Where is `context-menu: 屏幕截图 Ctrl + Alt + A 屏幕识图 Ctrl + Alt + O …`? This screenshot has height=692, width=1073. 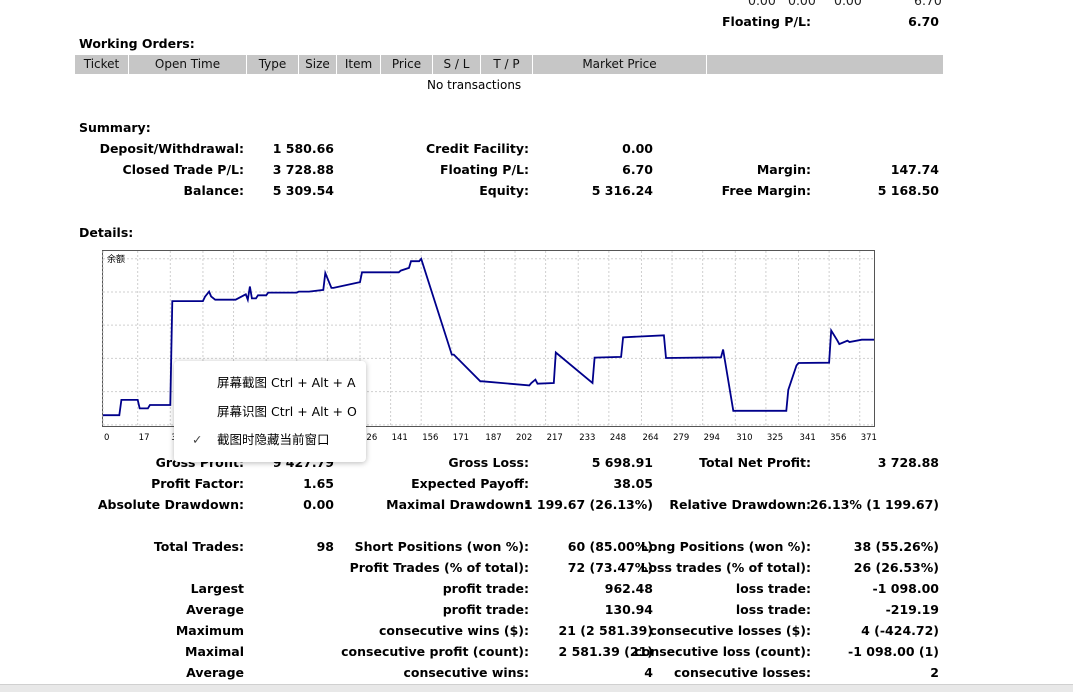
context-menu: 屏幕截图 Ctrl + Alt + A 屏幕识图 Ctrl + Alt + O … is located at coordinates (270, 411).